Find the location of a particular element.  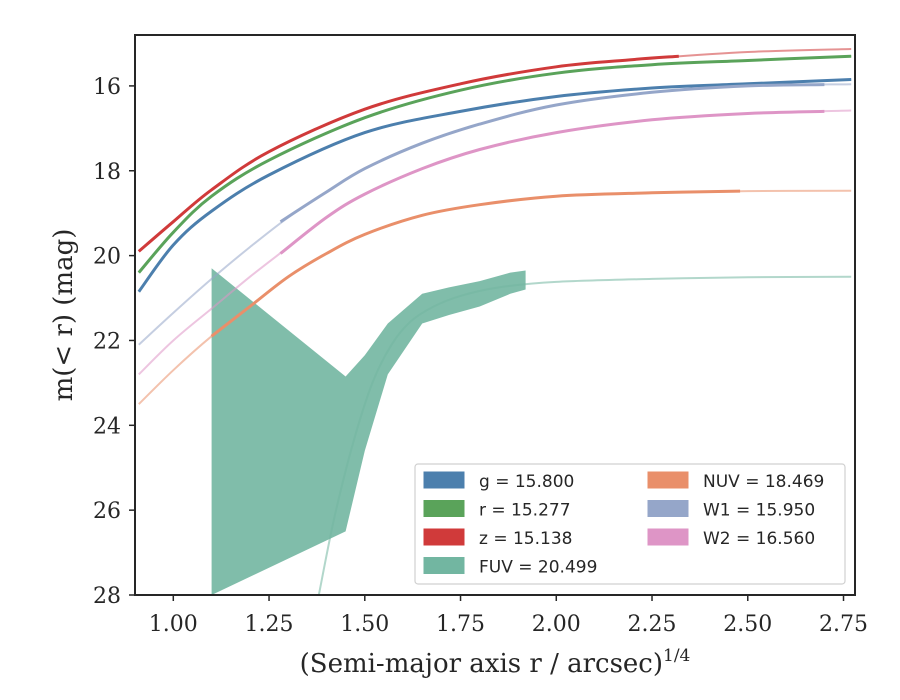

y-tick-label: 28 is located at coordinates (107, 596).